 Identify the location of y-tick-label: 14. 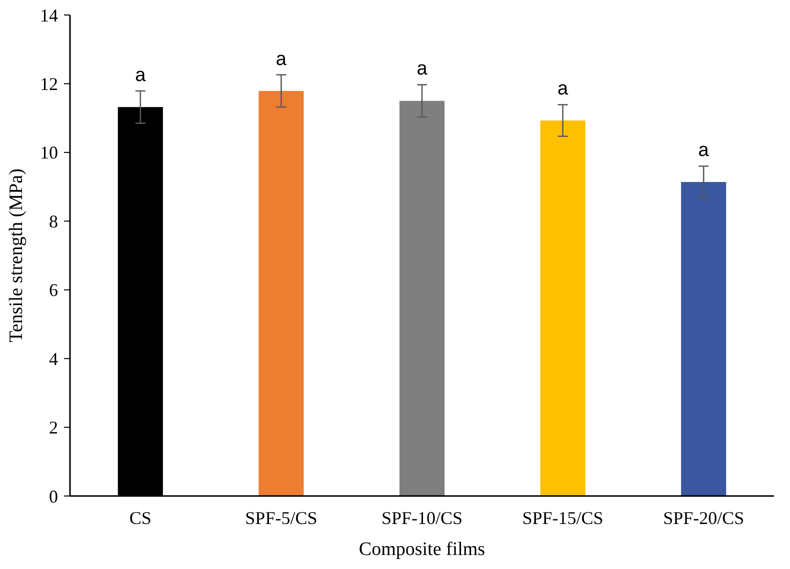
(49, 15).